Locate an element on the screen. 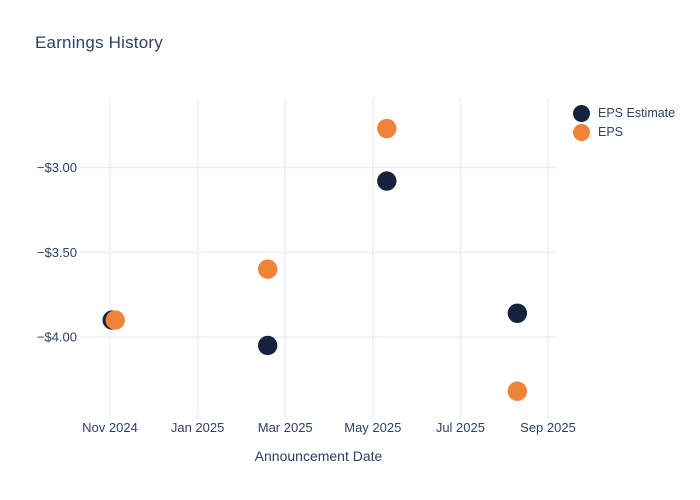 The image size is (700, 500). legend-item-eps: EPS is located at coordinates (624, 132).